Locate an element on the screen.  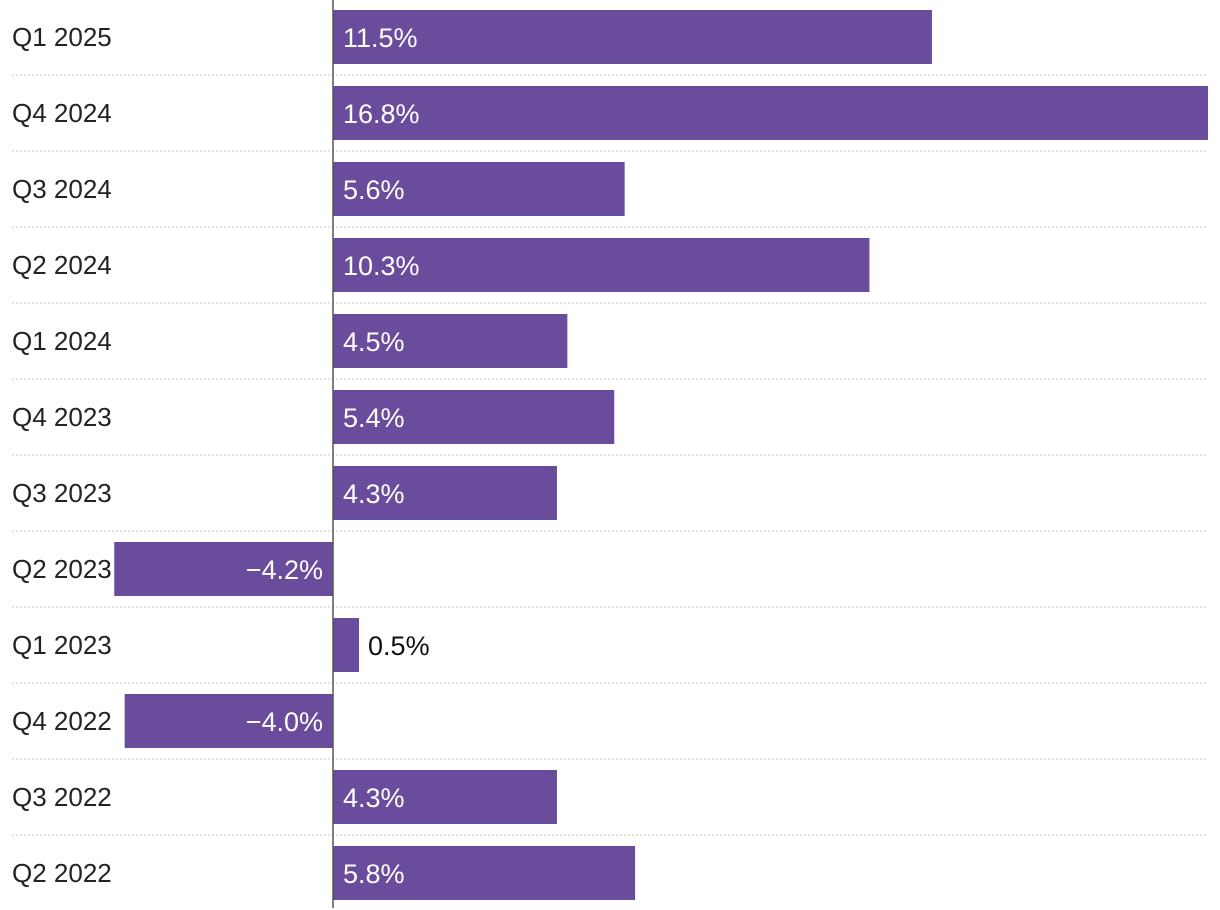
category-label: Q2 2024 is located at coordinates (62, 265).